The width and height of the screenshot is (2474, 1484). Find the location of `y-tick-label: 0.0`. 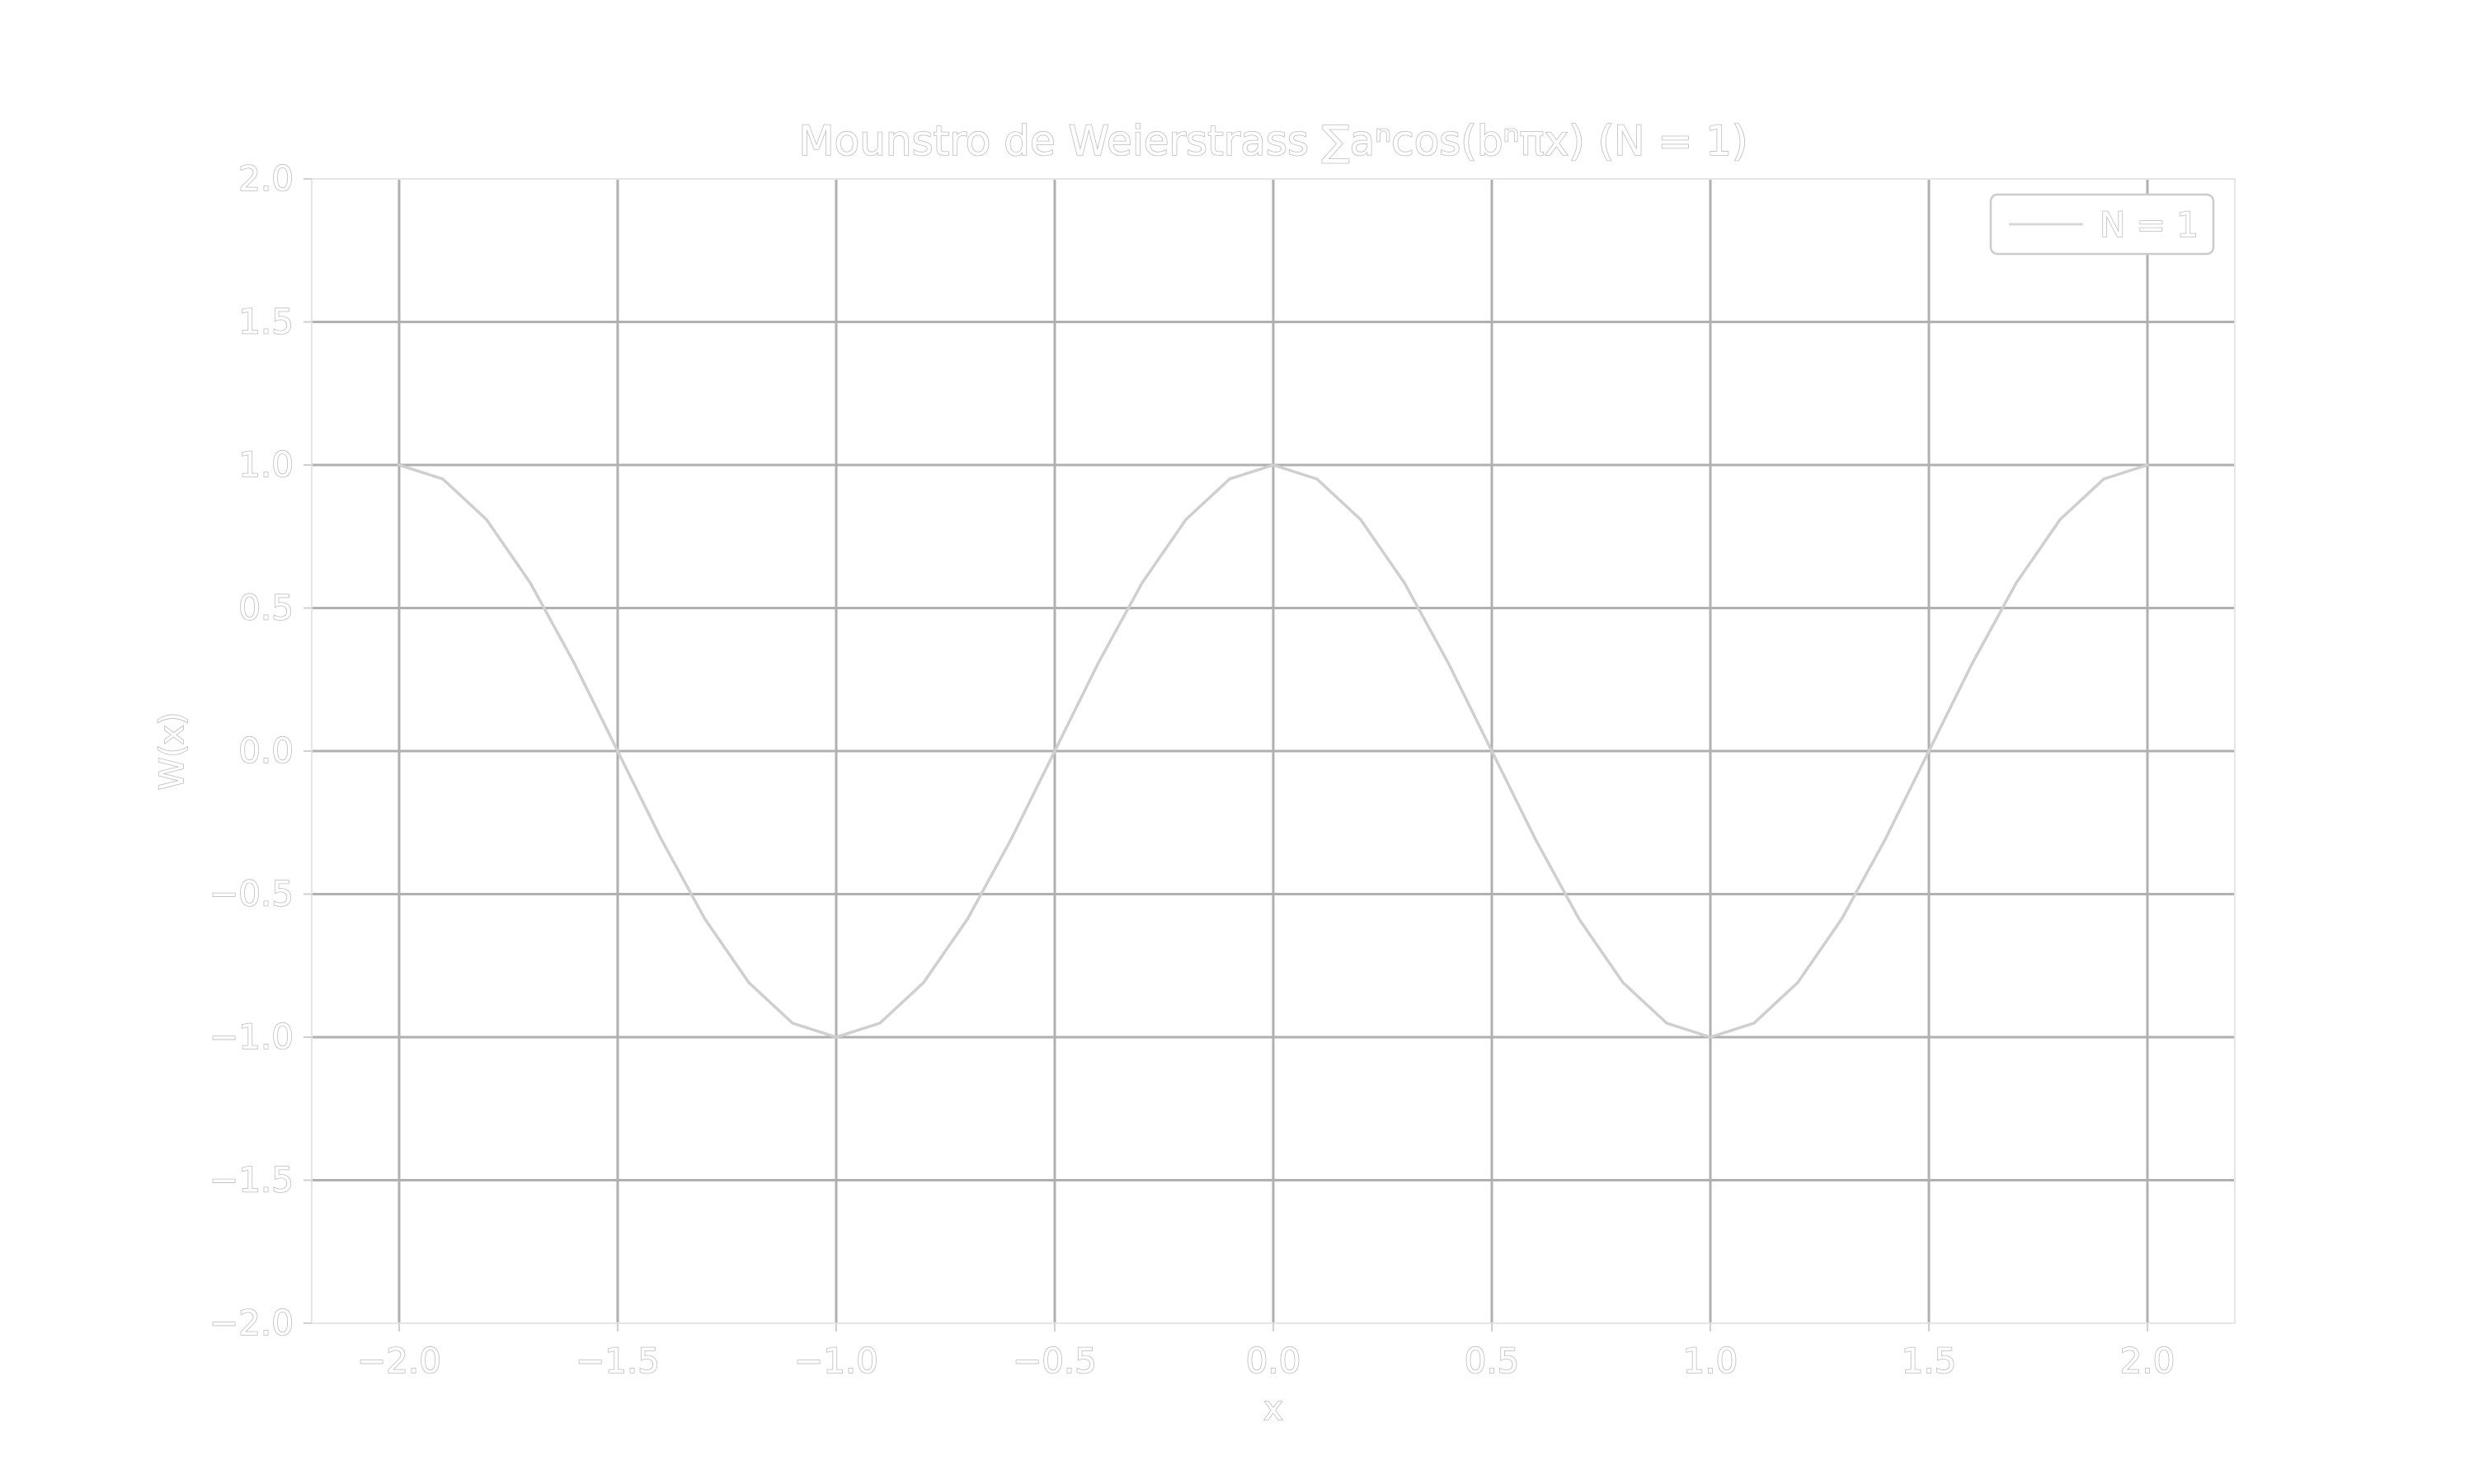

y-tick-label: 0.0 is located at coordinates (266, 750).